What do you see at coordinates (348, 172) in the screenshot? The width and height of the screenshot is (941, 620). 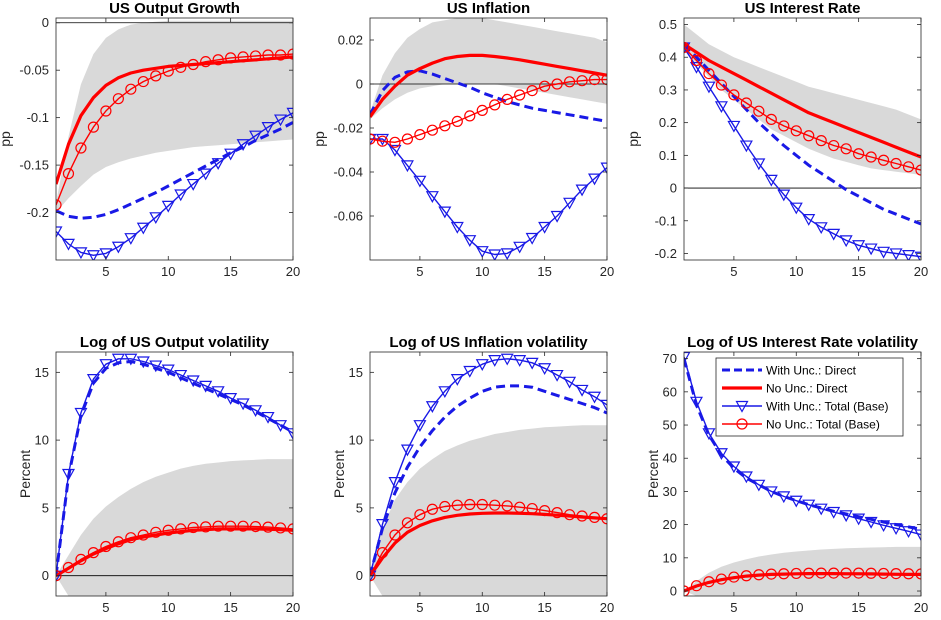 I see `y-tick-label: -0.04` at bounding box center [348, 172].